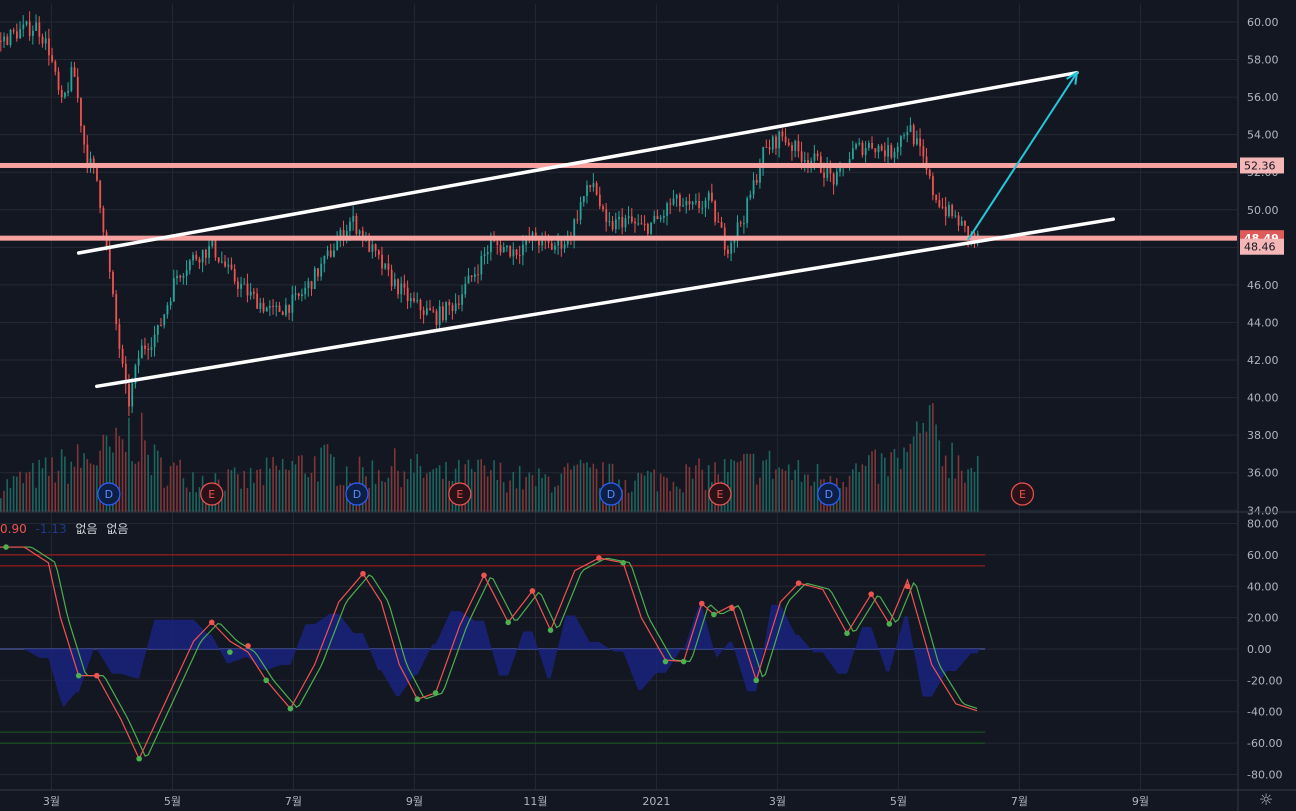  What do you see at coordinates (1266, 799) in the screenshot?
I see `settings-gear-icon: ☼` at bounding box center [1266, 799].